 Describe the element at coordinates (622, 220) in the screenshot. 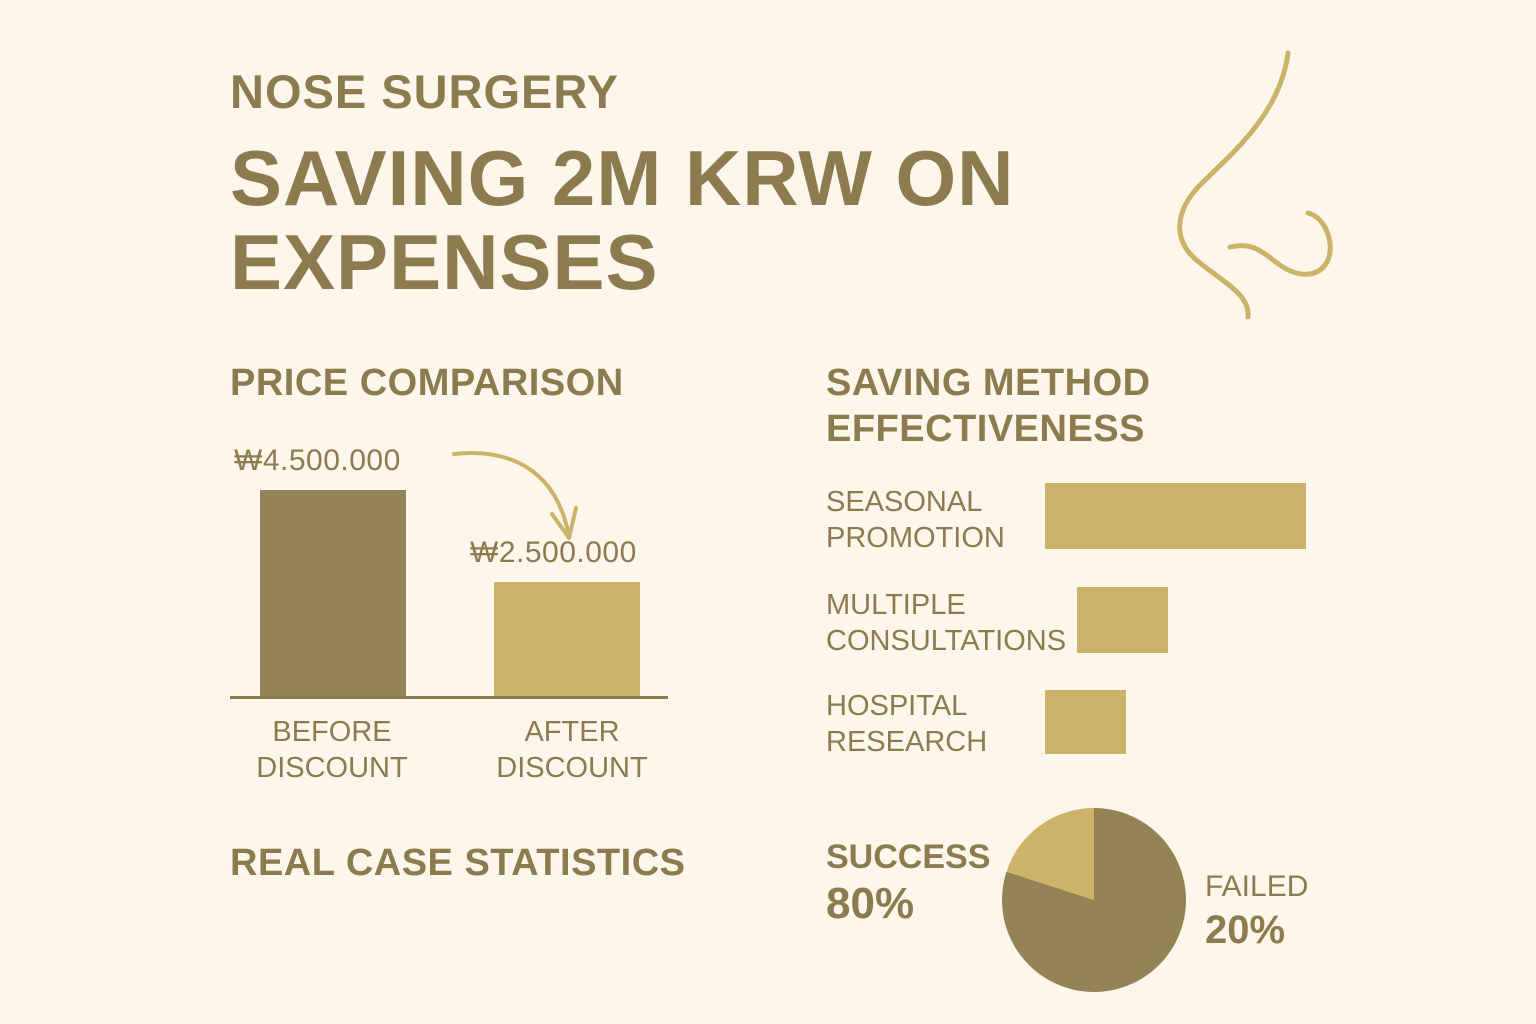

I see `main-headline: SAVING 2M KRW ON EXPENSES` at that location.